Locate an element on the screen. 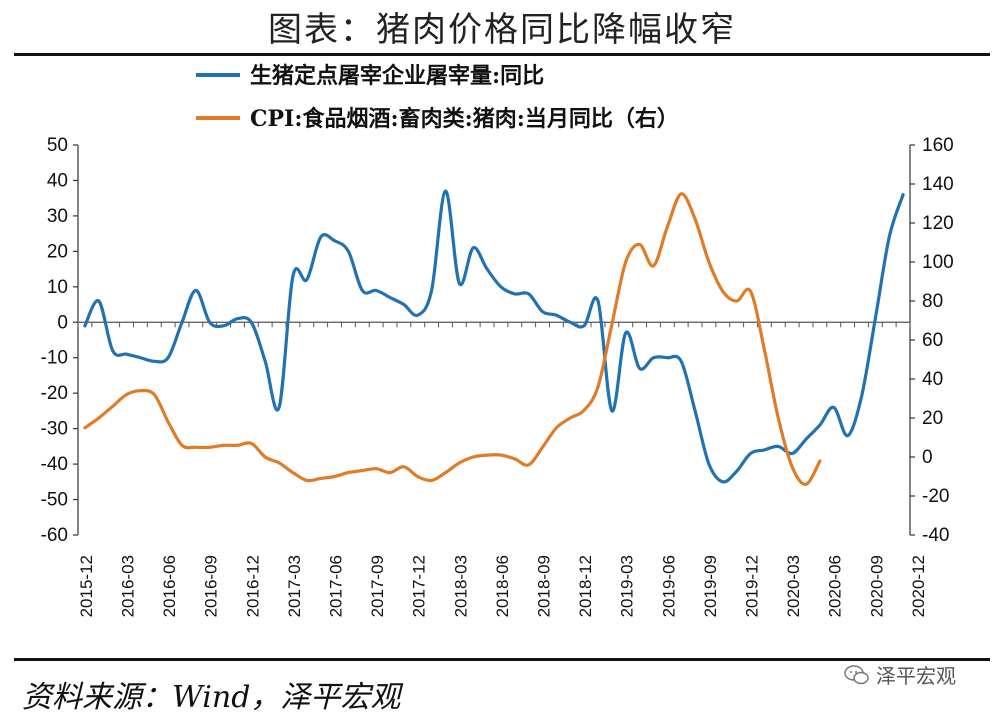  source-note: 资料来源：Wind，泽平宏观 is located at coordinates (211, 697).